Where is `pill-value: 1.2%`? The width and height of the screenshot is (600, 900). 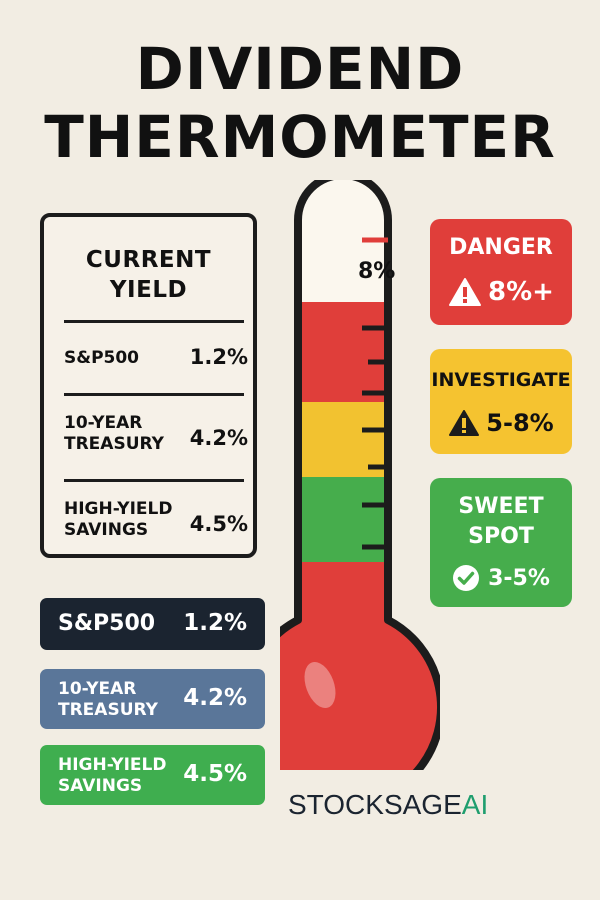
pill-value: 1.2% is located at coordinates (215, 623).